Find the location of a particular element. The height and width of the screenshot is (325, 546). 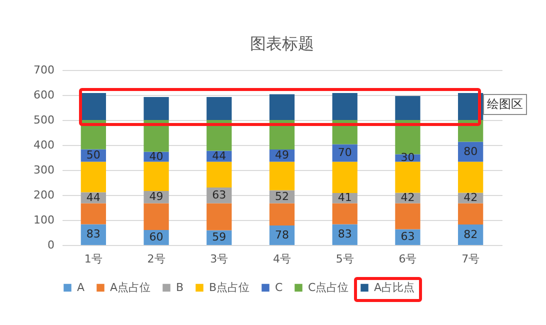

legend-label: C is located at coordinates (279, 287).